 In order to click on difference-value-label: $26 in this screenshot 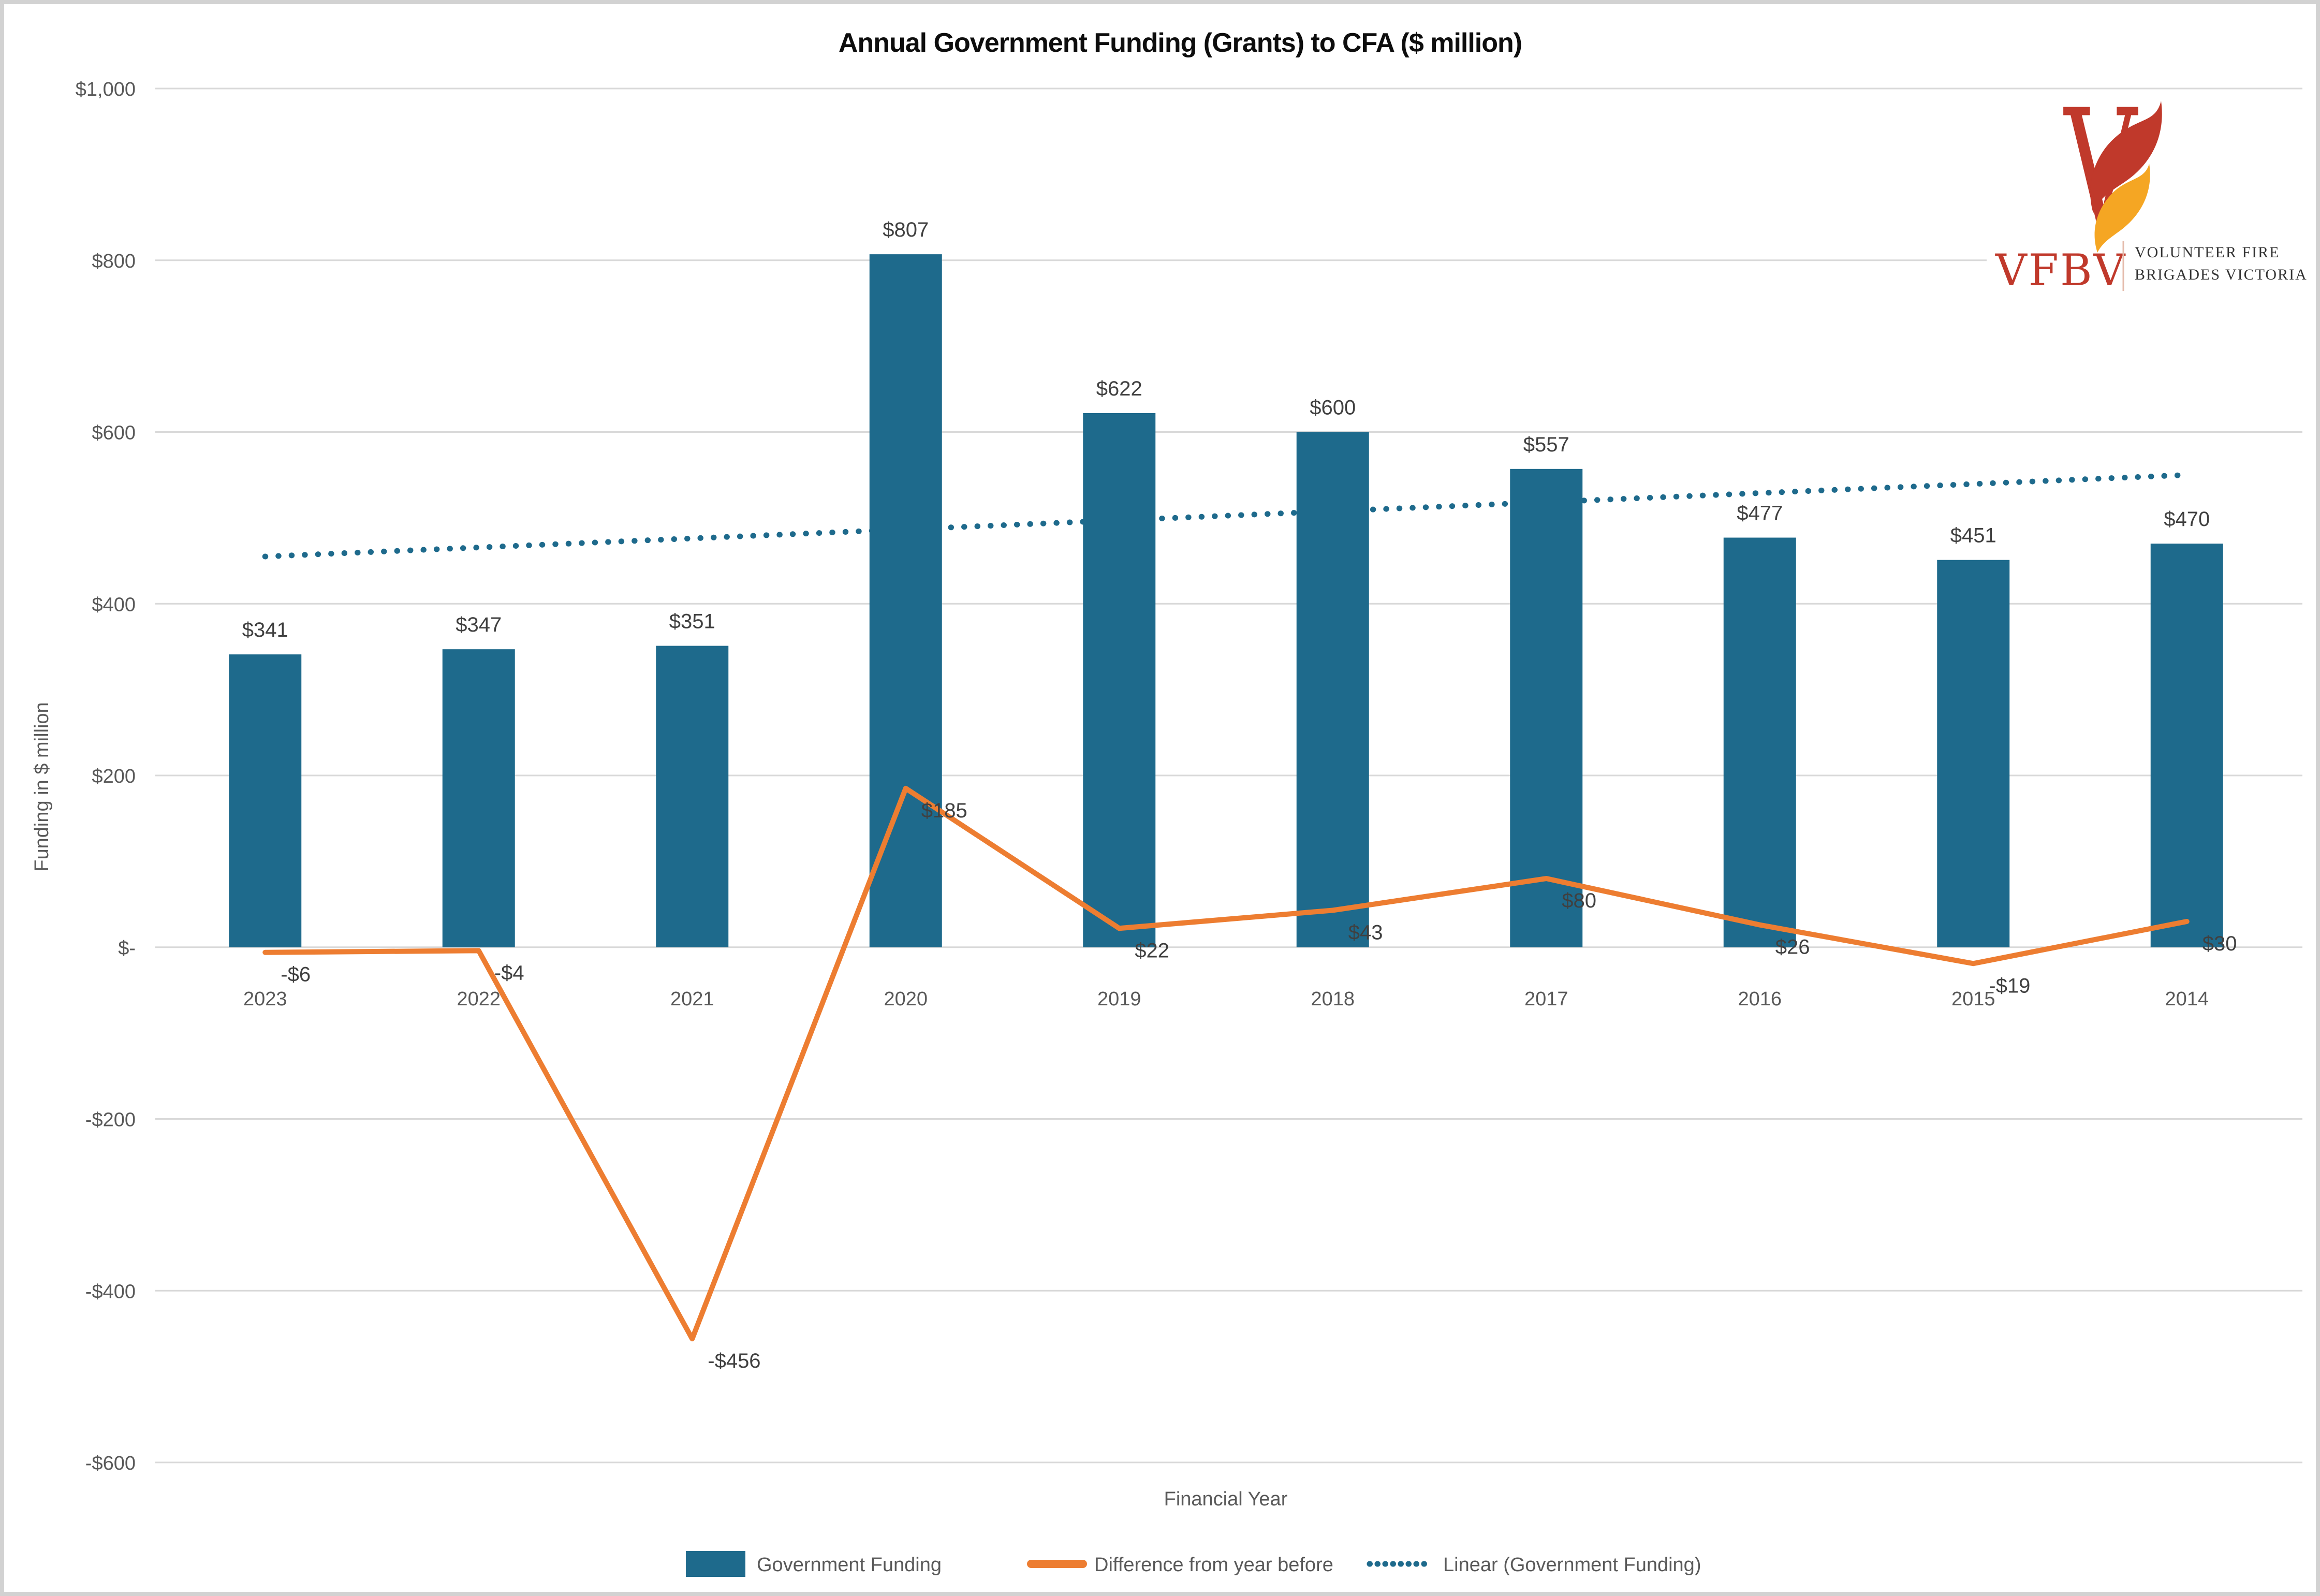, I will do `click(1792, 947)`.